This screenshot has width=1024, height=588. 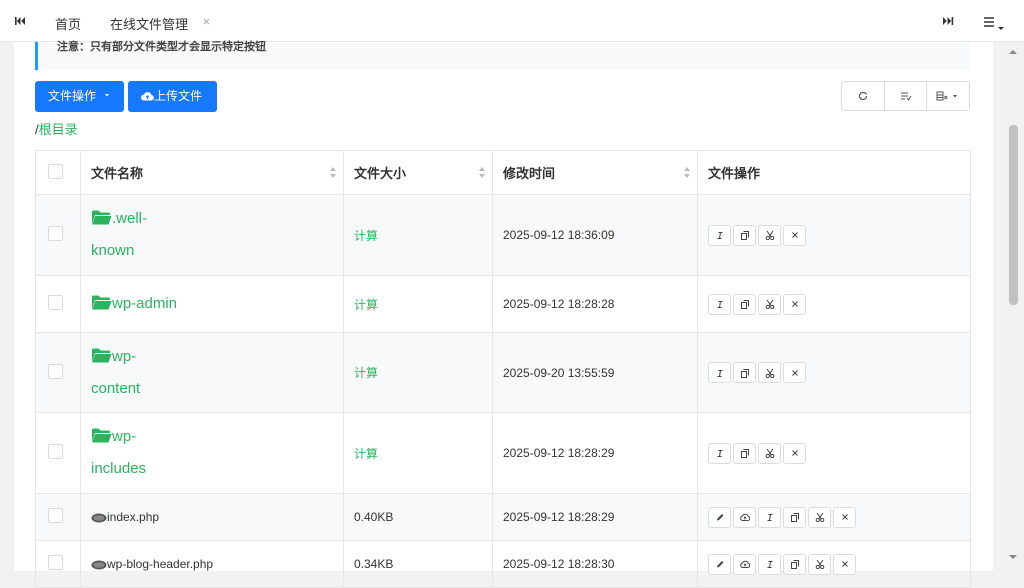 I want to click on close-icon, so click(x=844, y=517).